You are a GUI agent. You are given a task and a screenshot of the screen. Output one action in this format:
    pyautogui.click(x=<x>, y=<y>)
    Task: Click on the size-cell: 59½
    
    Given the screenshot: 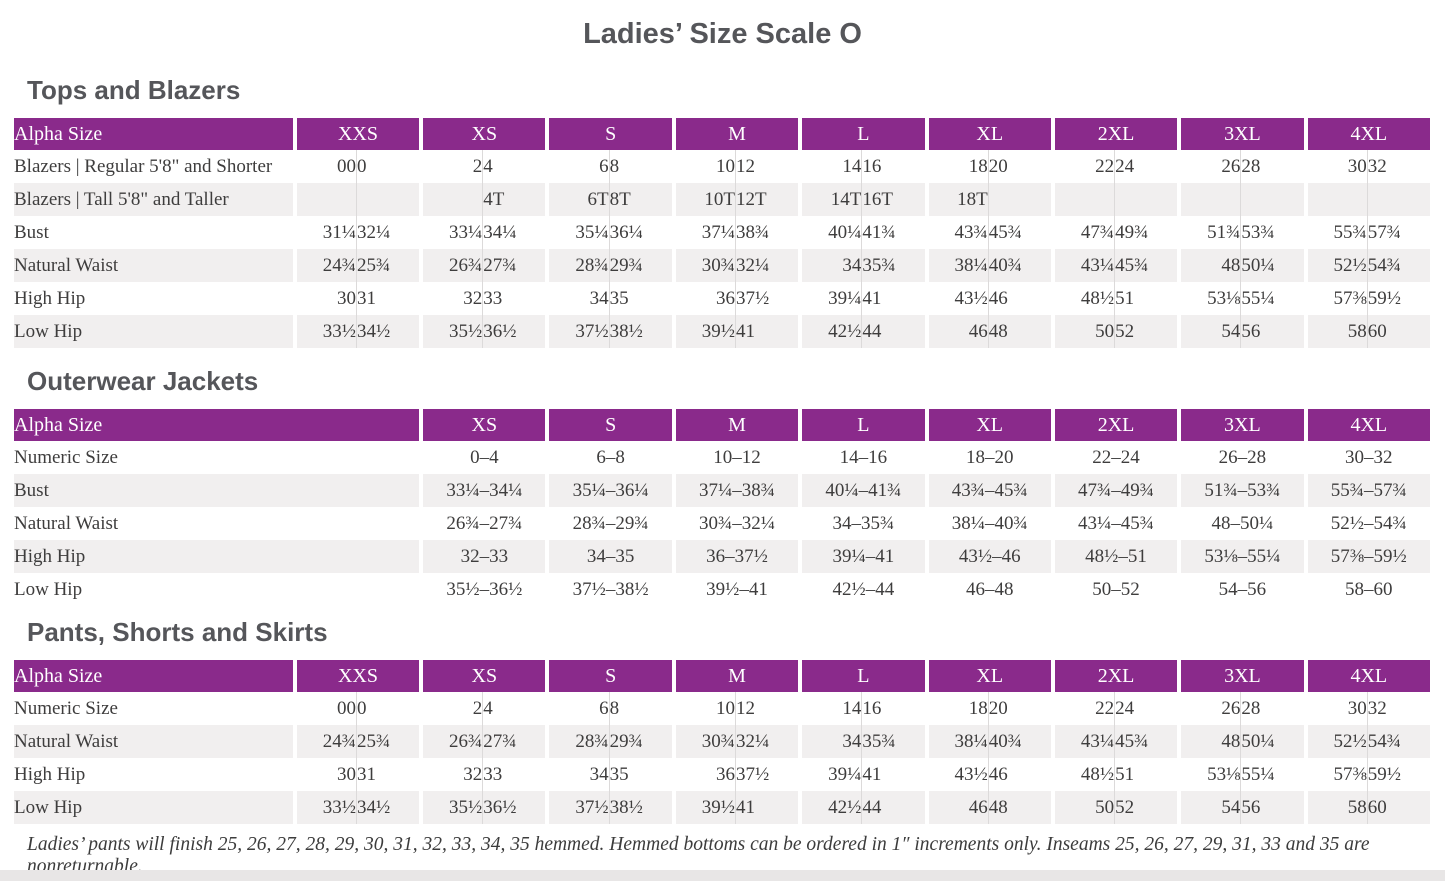 What is the action you would take?
    pyautogui.click(x=1398, y=774)
    